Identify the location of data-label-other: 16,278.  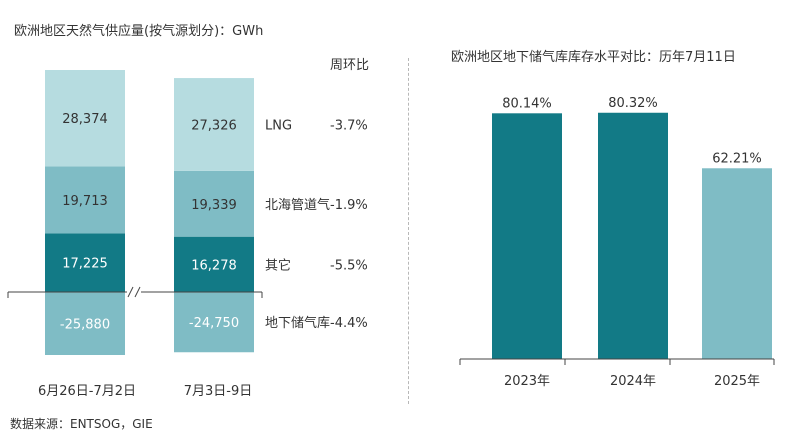
(214, 265).